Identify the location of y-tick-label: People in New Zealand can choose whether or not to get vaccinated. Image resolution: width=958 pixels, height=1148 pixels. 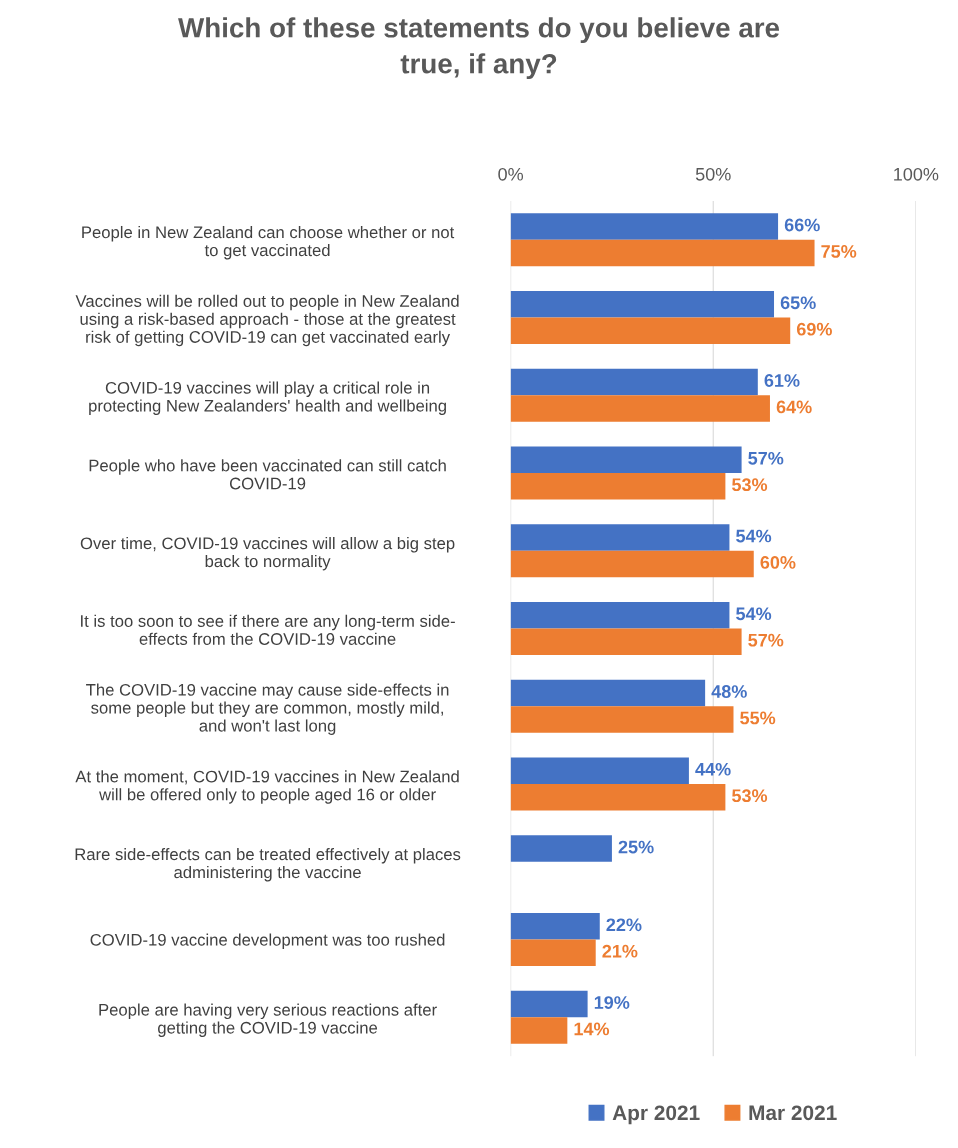
(268, 242).